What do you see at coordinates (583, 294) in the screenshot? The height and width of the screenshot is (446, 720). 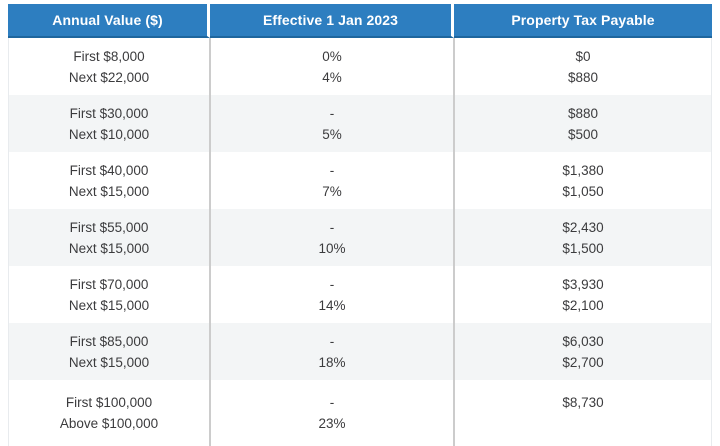 I see `tax-payable-cell: $3,930 $2,100` at bounding box center [583, 294].